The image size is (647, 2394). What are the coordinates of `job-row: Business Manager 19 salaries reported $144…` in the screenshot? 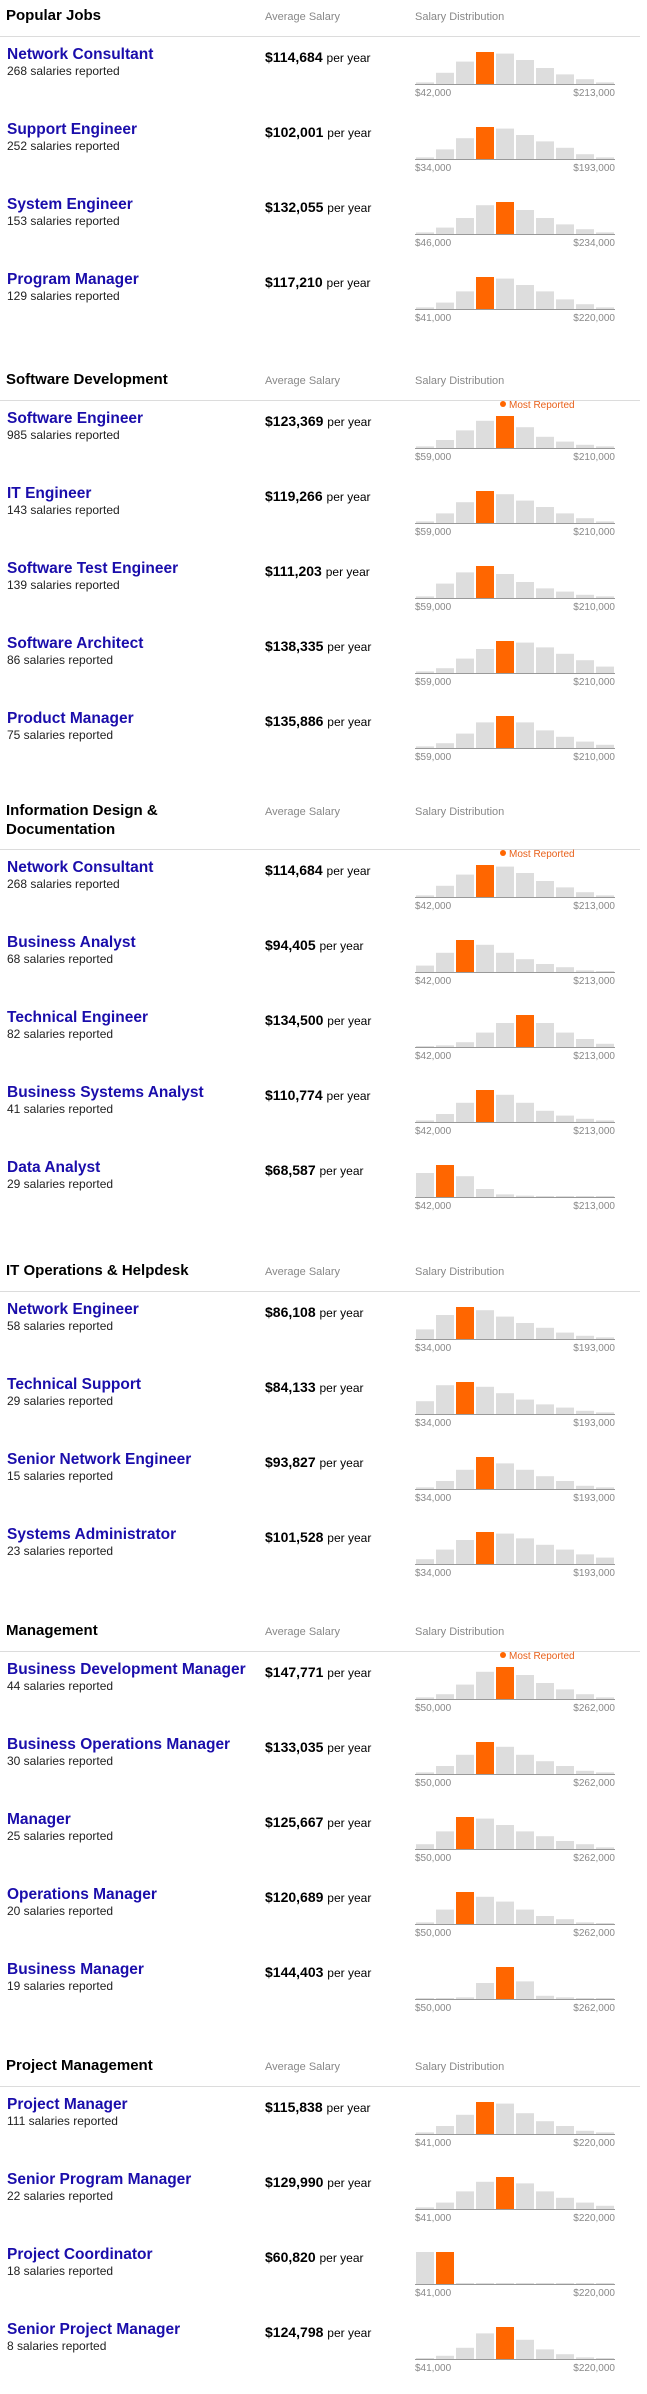 It's located at (320, 1996).